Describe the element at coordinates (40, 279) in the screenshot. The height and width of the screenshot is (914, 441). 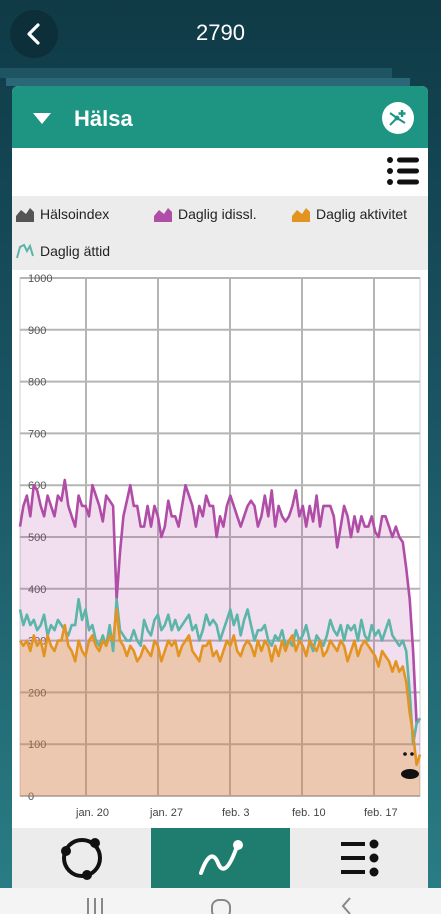
I see `y-tick-label: 1000` at that location.